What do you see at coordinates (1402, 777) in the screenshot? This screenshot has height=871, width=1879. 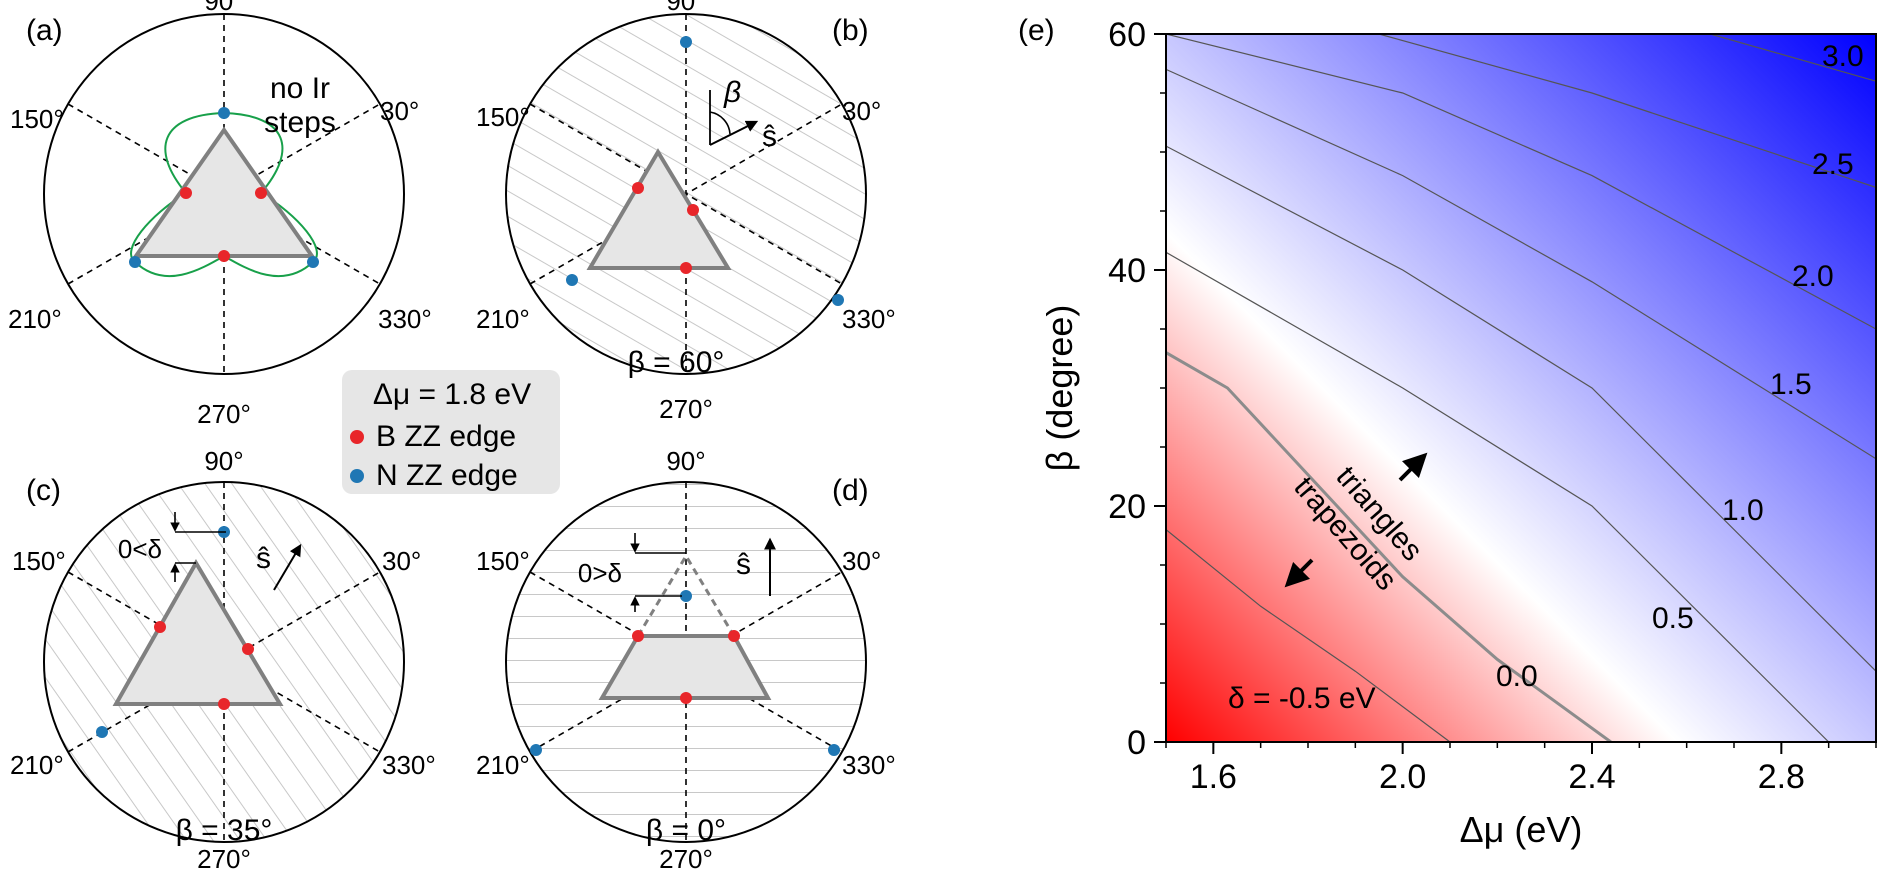 I see `x-tick-label: 2.0` at bounding box center [1402, 777].